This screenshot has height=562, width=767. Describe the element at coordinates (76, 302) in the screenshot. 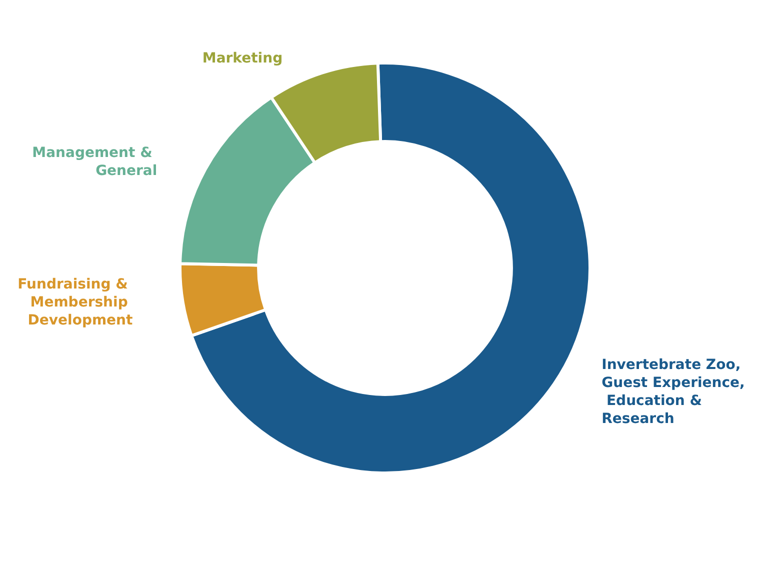

I see `slice-label: Fundraising & Membership Development` at that location.